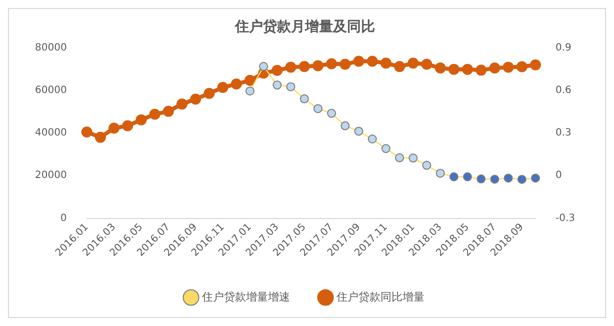  What do you see at coordinates (563, 48) in the screenshot?
I see `y2-tick-label: 0.9` at bounding box center [563, 48].